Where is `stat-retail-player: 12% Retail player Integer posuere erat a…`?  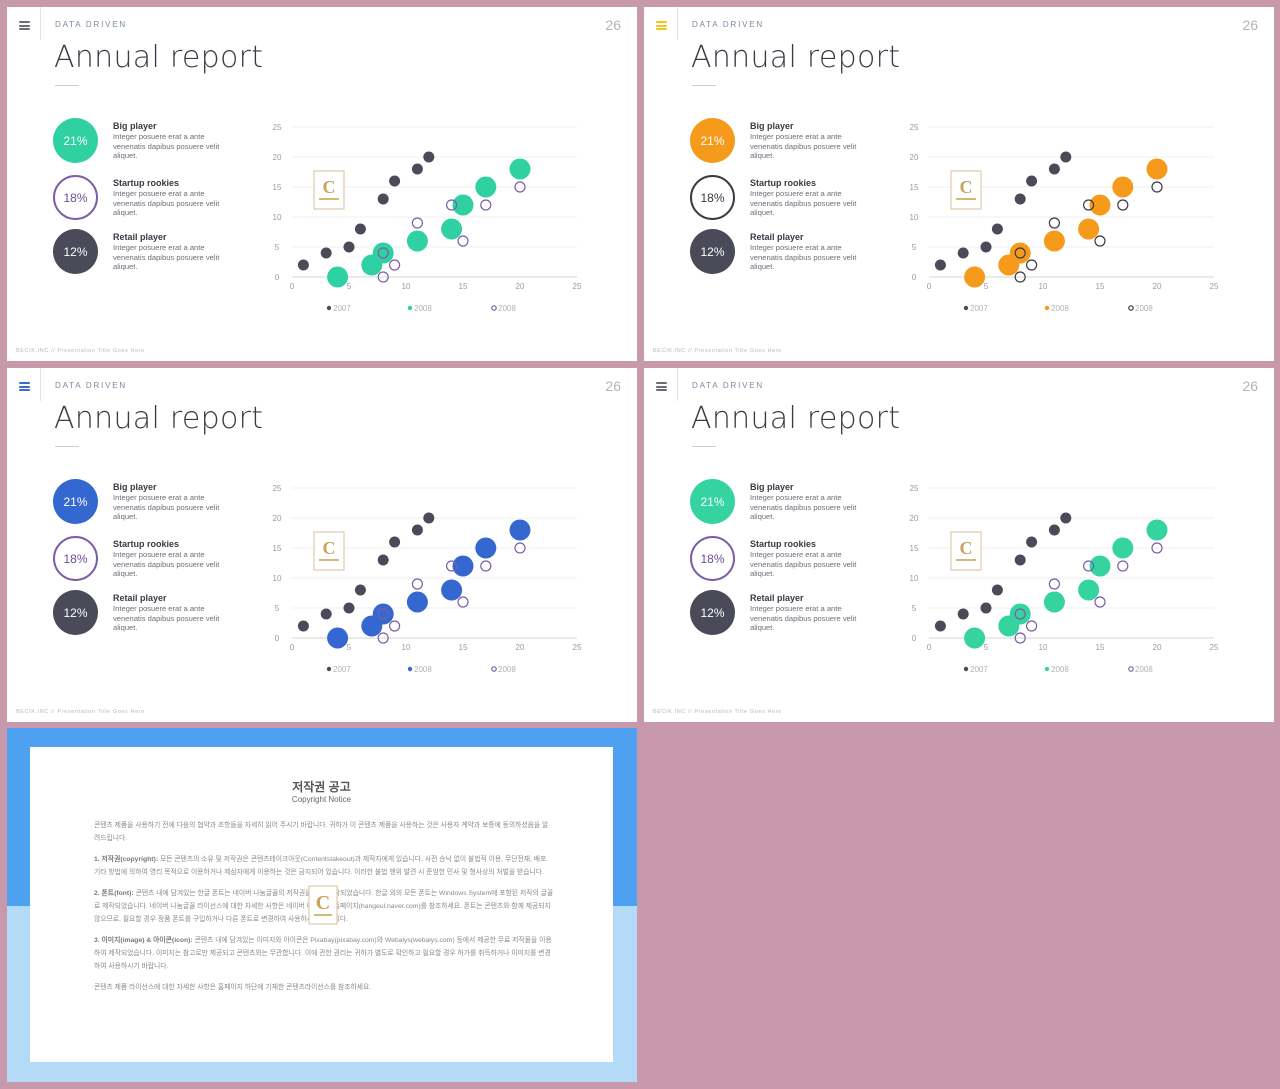 stat-retail-player: 12% Retail player Integer posuere erat a… is located at coordinates (163, 614).